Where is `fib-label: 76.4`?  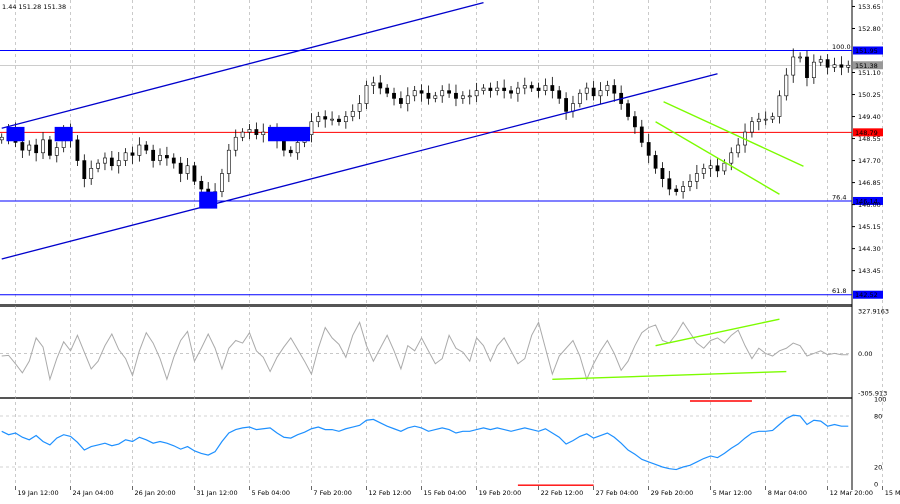 fib-label: 76.4 is located at coordinates (839, 197).